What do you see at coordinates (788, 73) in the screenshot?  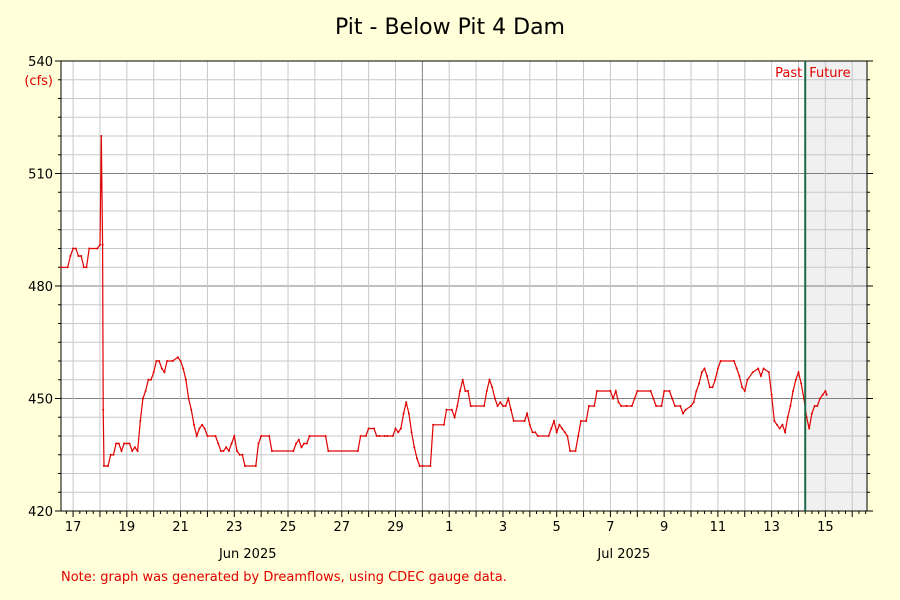 I see `past-label: Past` at bounding box center [788, 73].